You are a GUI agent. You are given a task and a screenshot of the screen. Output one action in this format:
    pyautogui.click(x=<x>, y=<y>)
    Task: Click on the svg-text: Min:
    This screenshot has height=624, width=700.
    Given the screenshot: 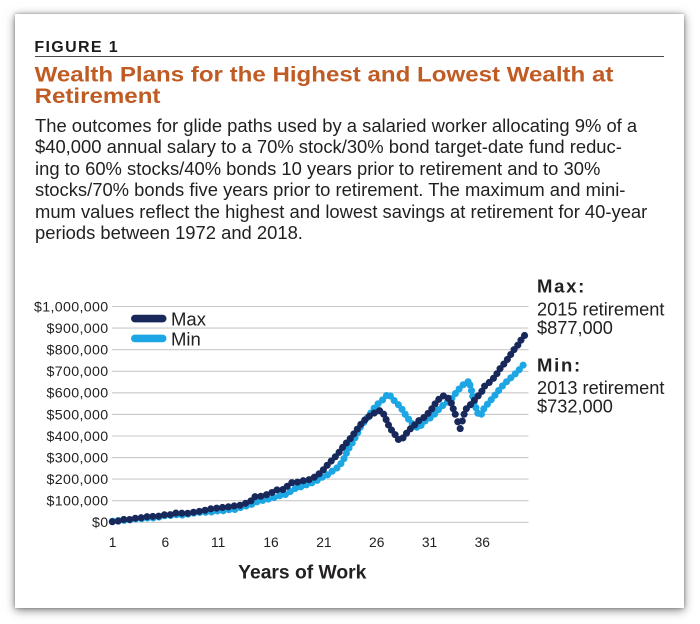 What is the action you would take?
    pyautogui.click(x=559, y=365)
    